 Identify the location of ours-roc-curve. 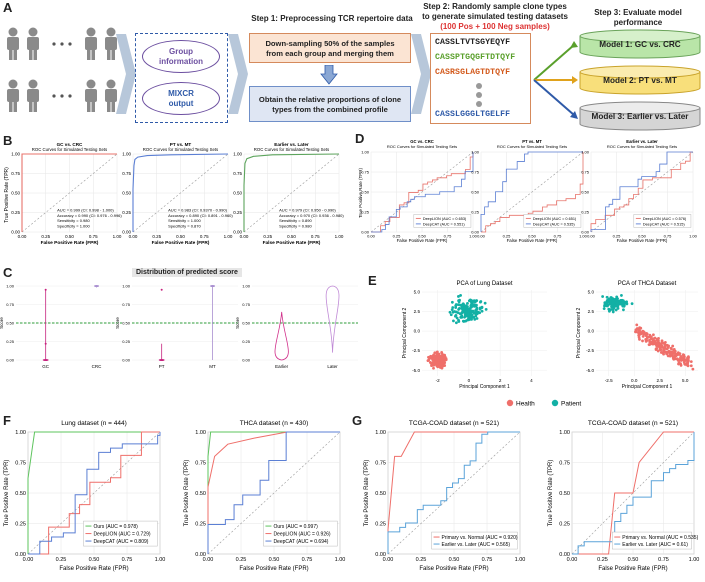
(93, 492).